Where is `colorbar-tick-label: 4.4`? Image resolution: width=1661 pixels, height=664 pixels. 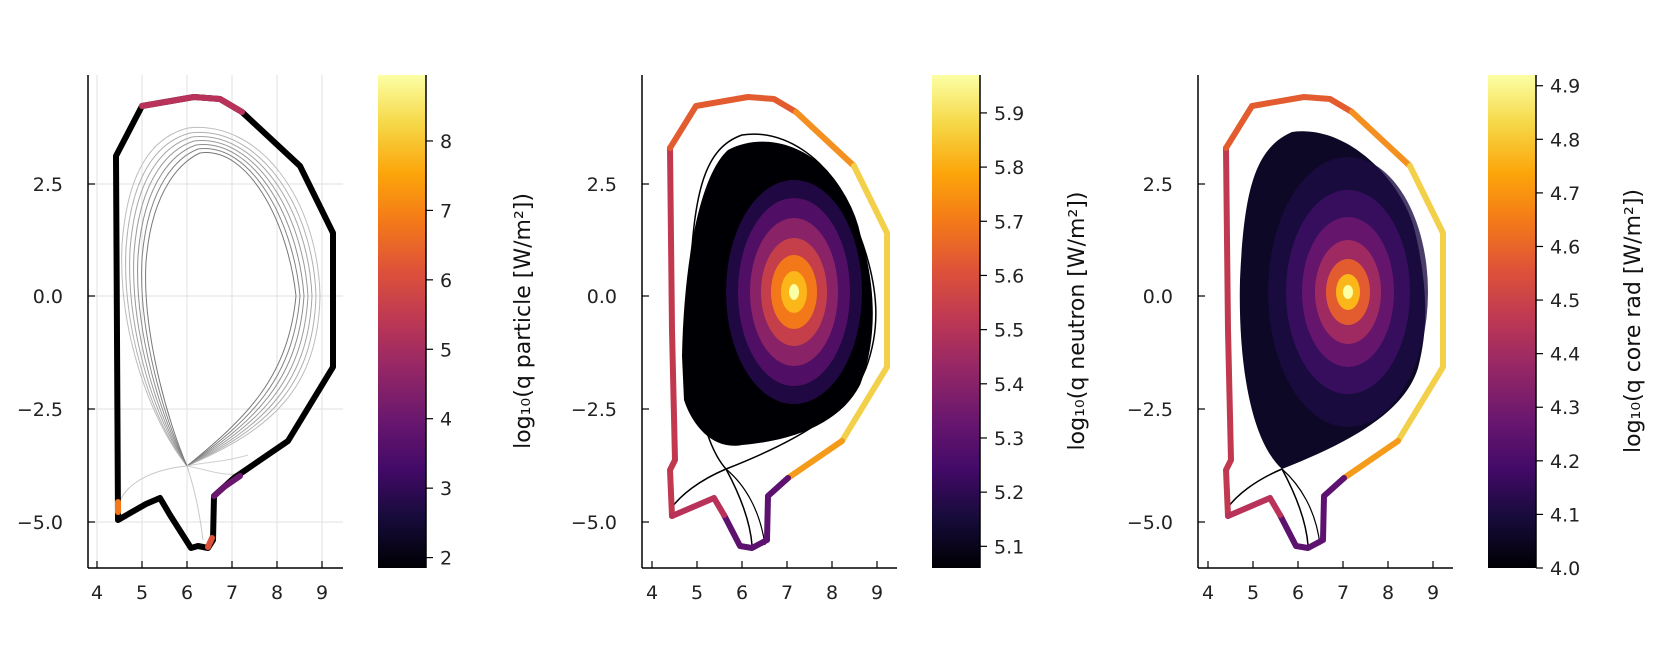
colorbar-tick-label: 4.4 is located at coordinates (1565, 355).